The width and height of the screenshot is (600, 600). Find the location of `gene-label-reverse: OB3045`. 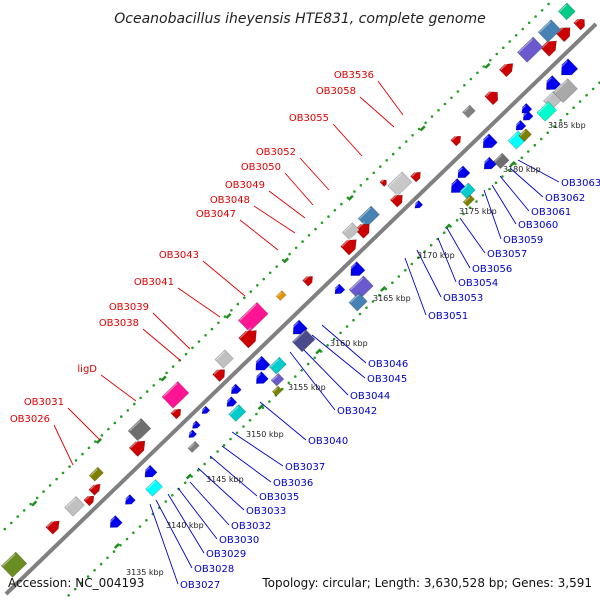

gene-label-reverse: OB3045 is located at coordinates (387, 379).